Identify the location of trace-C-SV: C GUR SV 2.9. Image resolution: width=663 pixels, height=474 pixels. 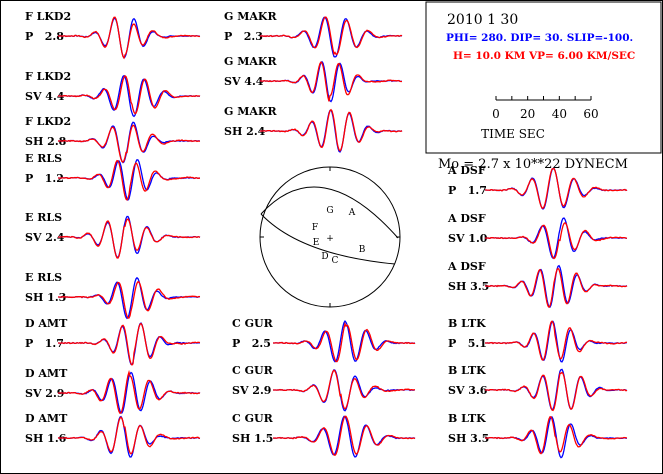
(324, 388).